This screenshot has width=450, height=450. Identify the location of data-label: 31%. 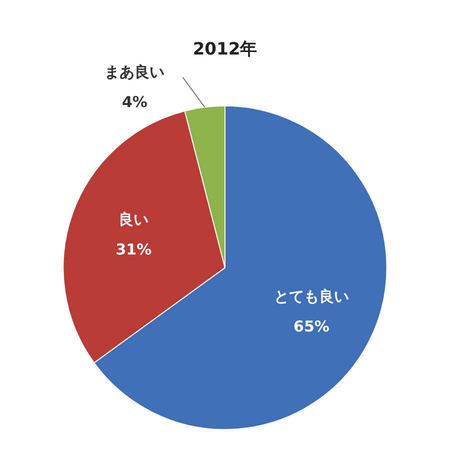
(134, 249).